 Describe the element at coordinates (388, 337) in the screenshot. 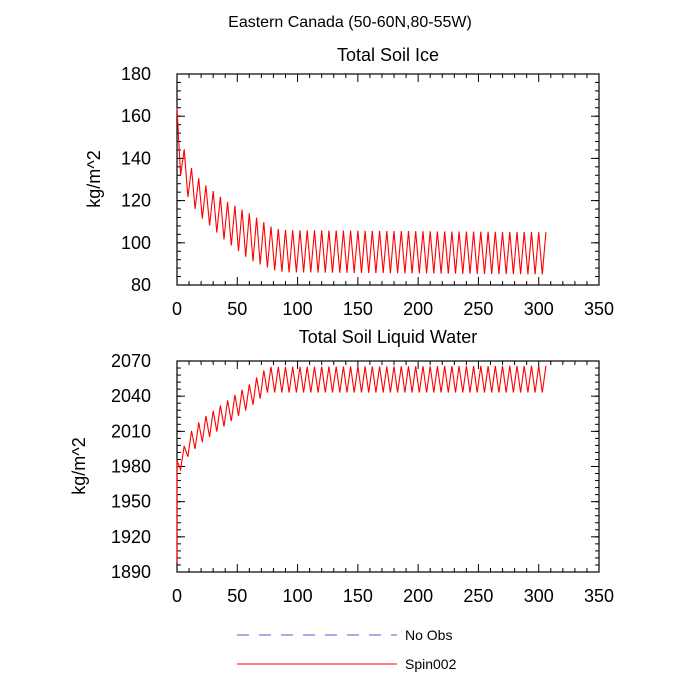

I see `panel-title: Total Soil Liquid Water` at that location.